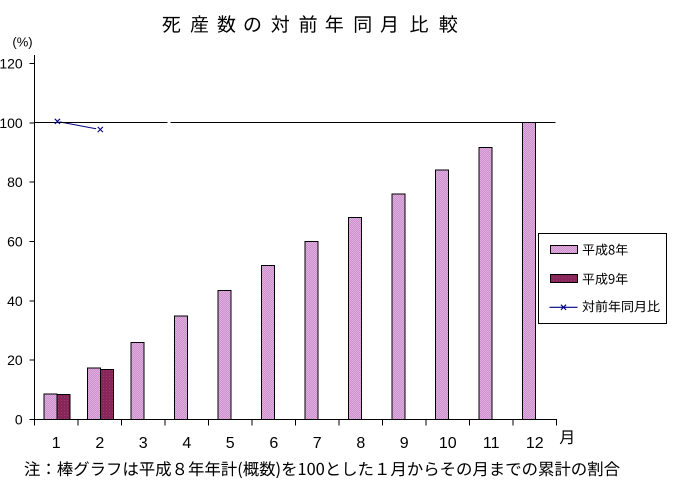 Image resolution: width=673 pixels, height=490 pixels. What do you see at coordinates (317, 443) in the screenshot?
I see `svg-text: 7` at bounding box center [317, 443].